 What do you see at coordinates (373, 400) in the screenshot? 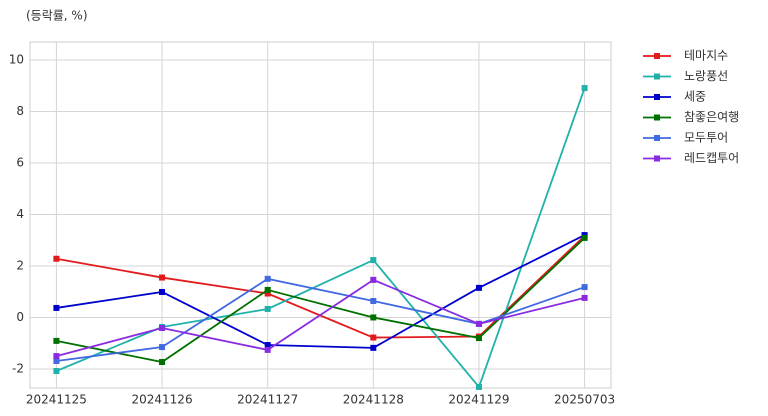
I see `x-tick-label: 20241128` at bounding box center [373, 400].